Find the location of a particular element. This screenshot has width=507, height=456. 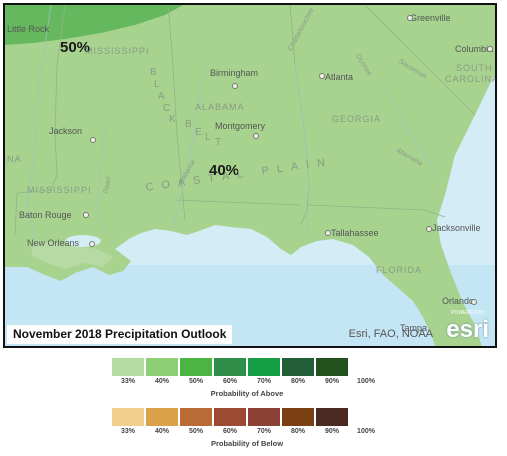

probability-label-40: 40% is located at coordinates (224, 170).